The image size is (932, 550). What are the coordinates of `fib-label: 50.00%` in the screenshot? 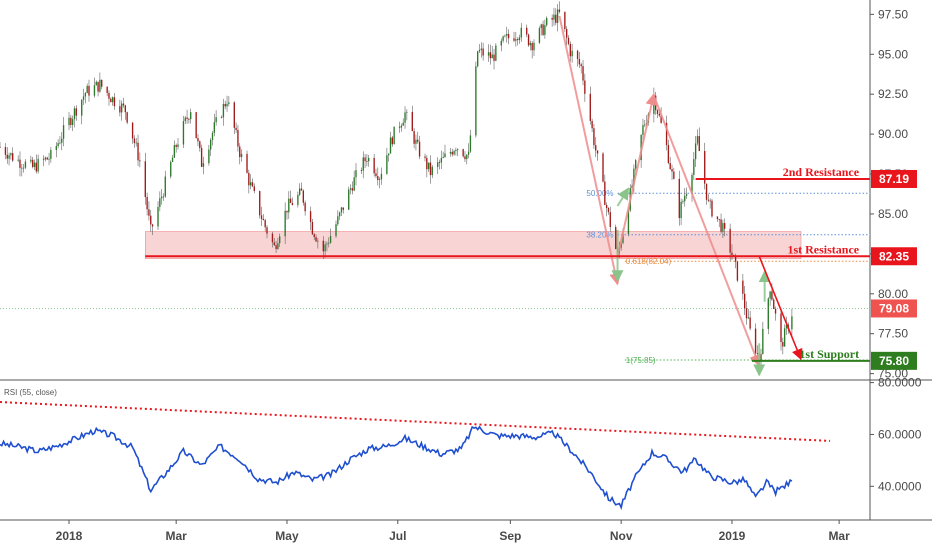 It's located at (599, 193).